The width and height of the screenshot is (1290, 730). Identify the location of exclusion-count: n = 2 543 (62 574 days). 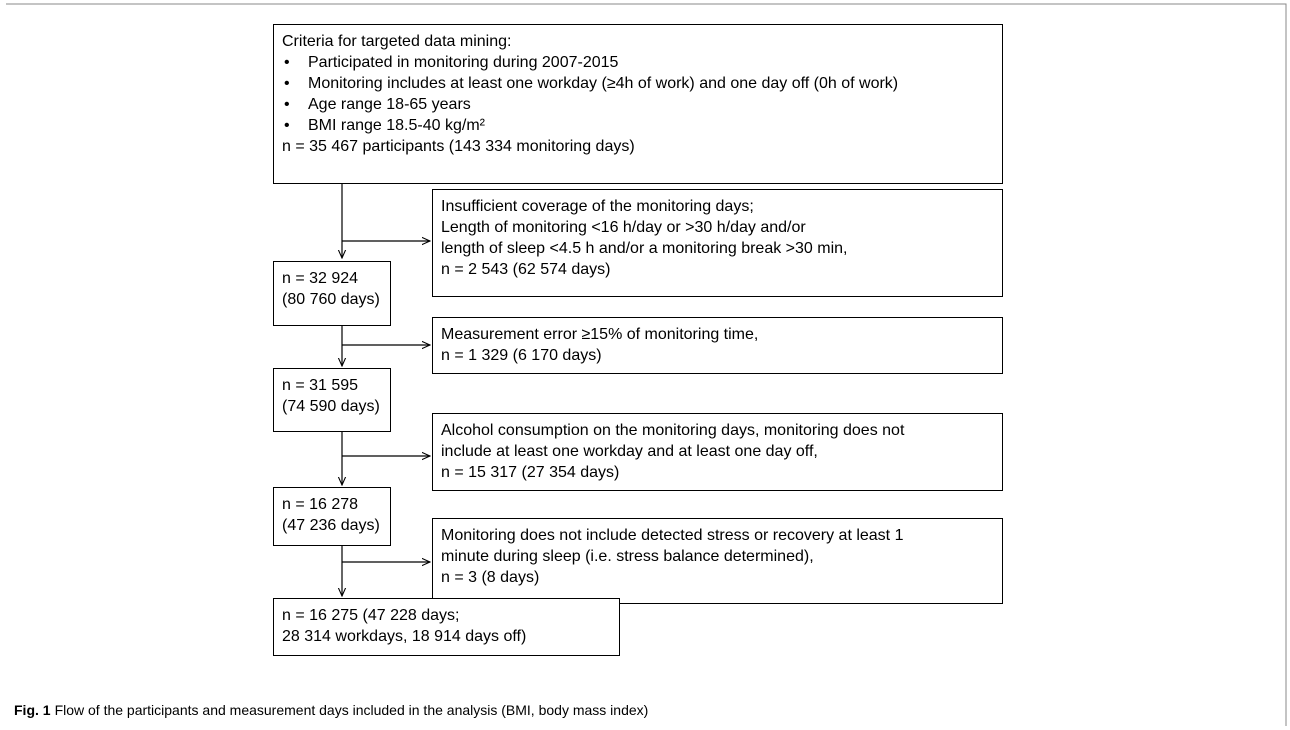
(526, 269).